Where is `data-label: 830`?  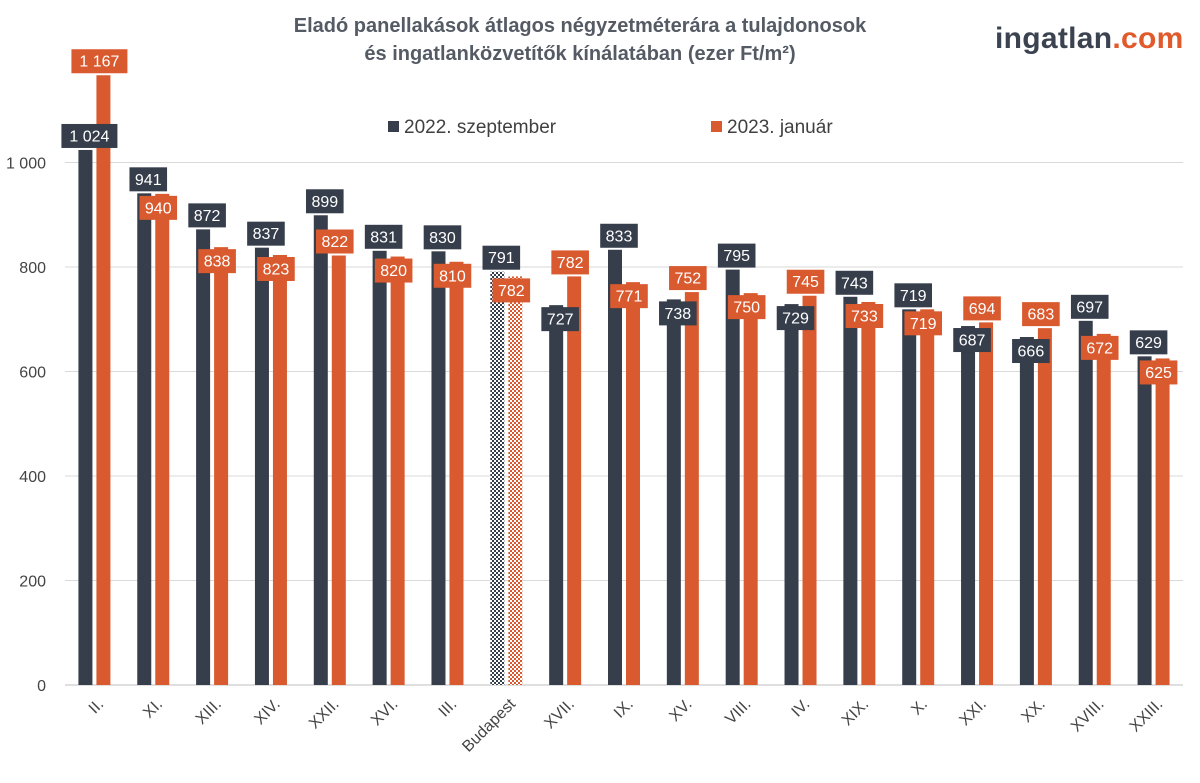
data-label: 830 is located at coordinates (442, 238).